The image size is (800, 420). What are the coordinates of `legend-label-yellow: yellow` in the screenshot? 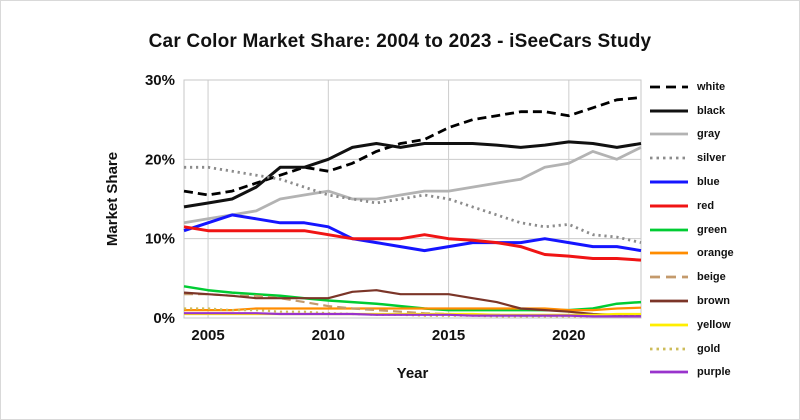 It's located at (714, 324).